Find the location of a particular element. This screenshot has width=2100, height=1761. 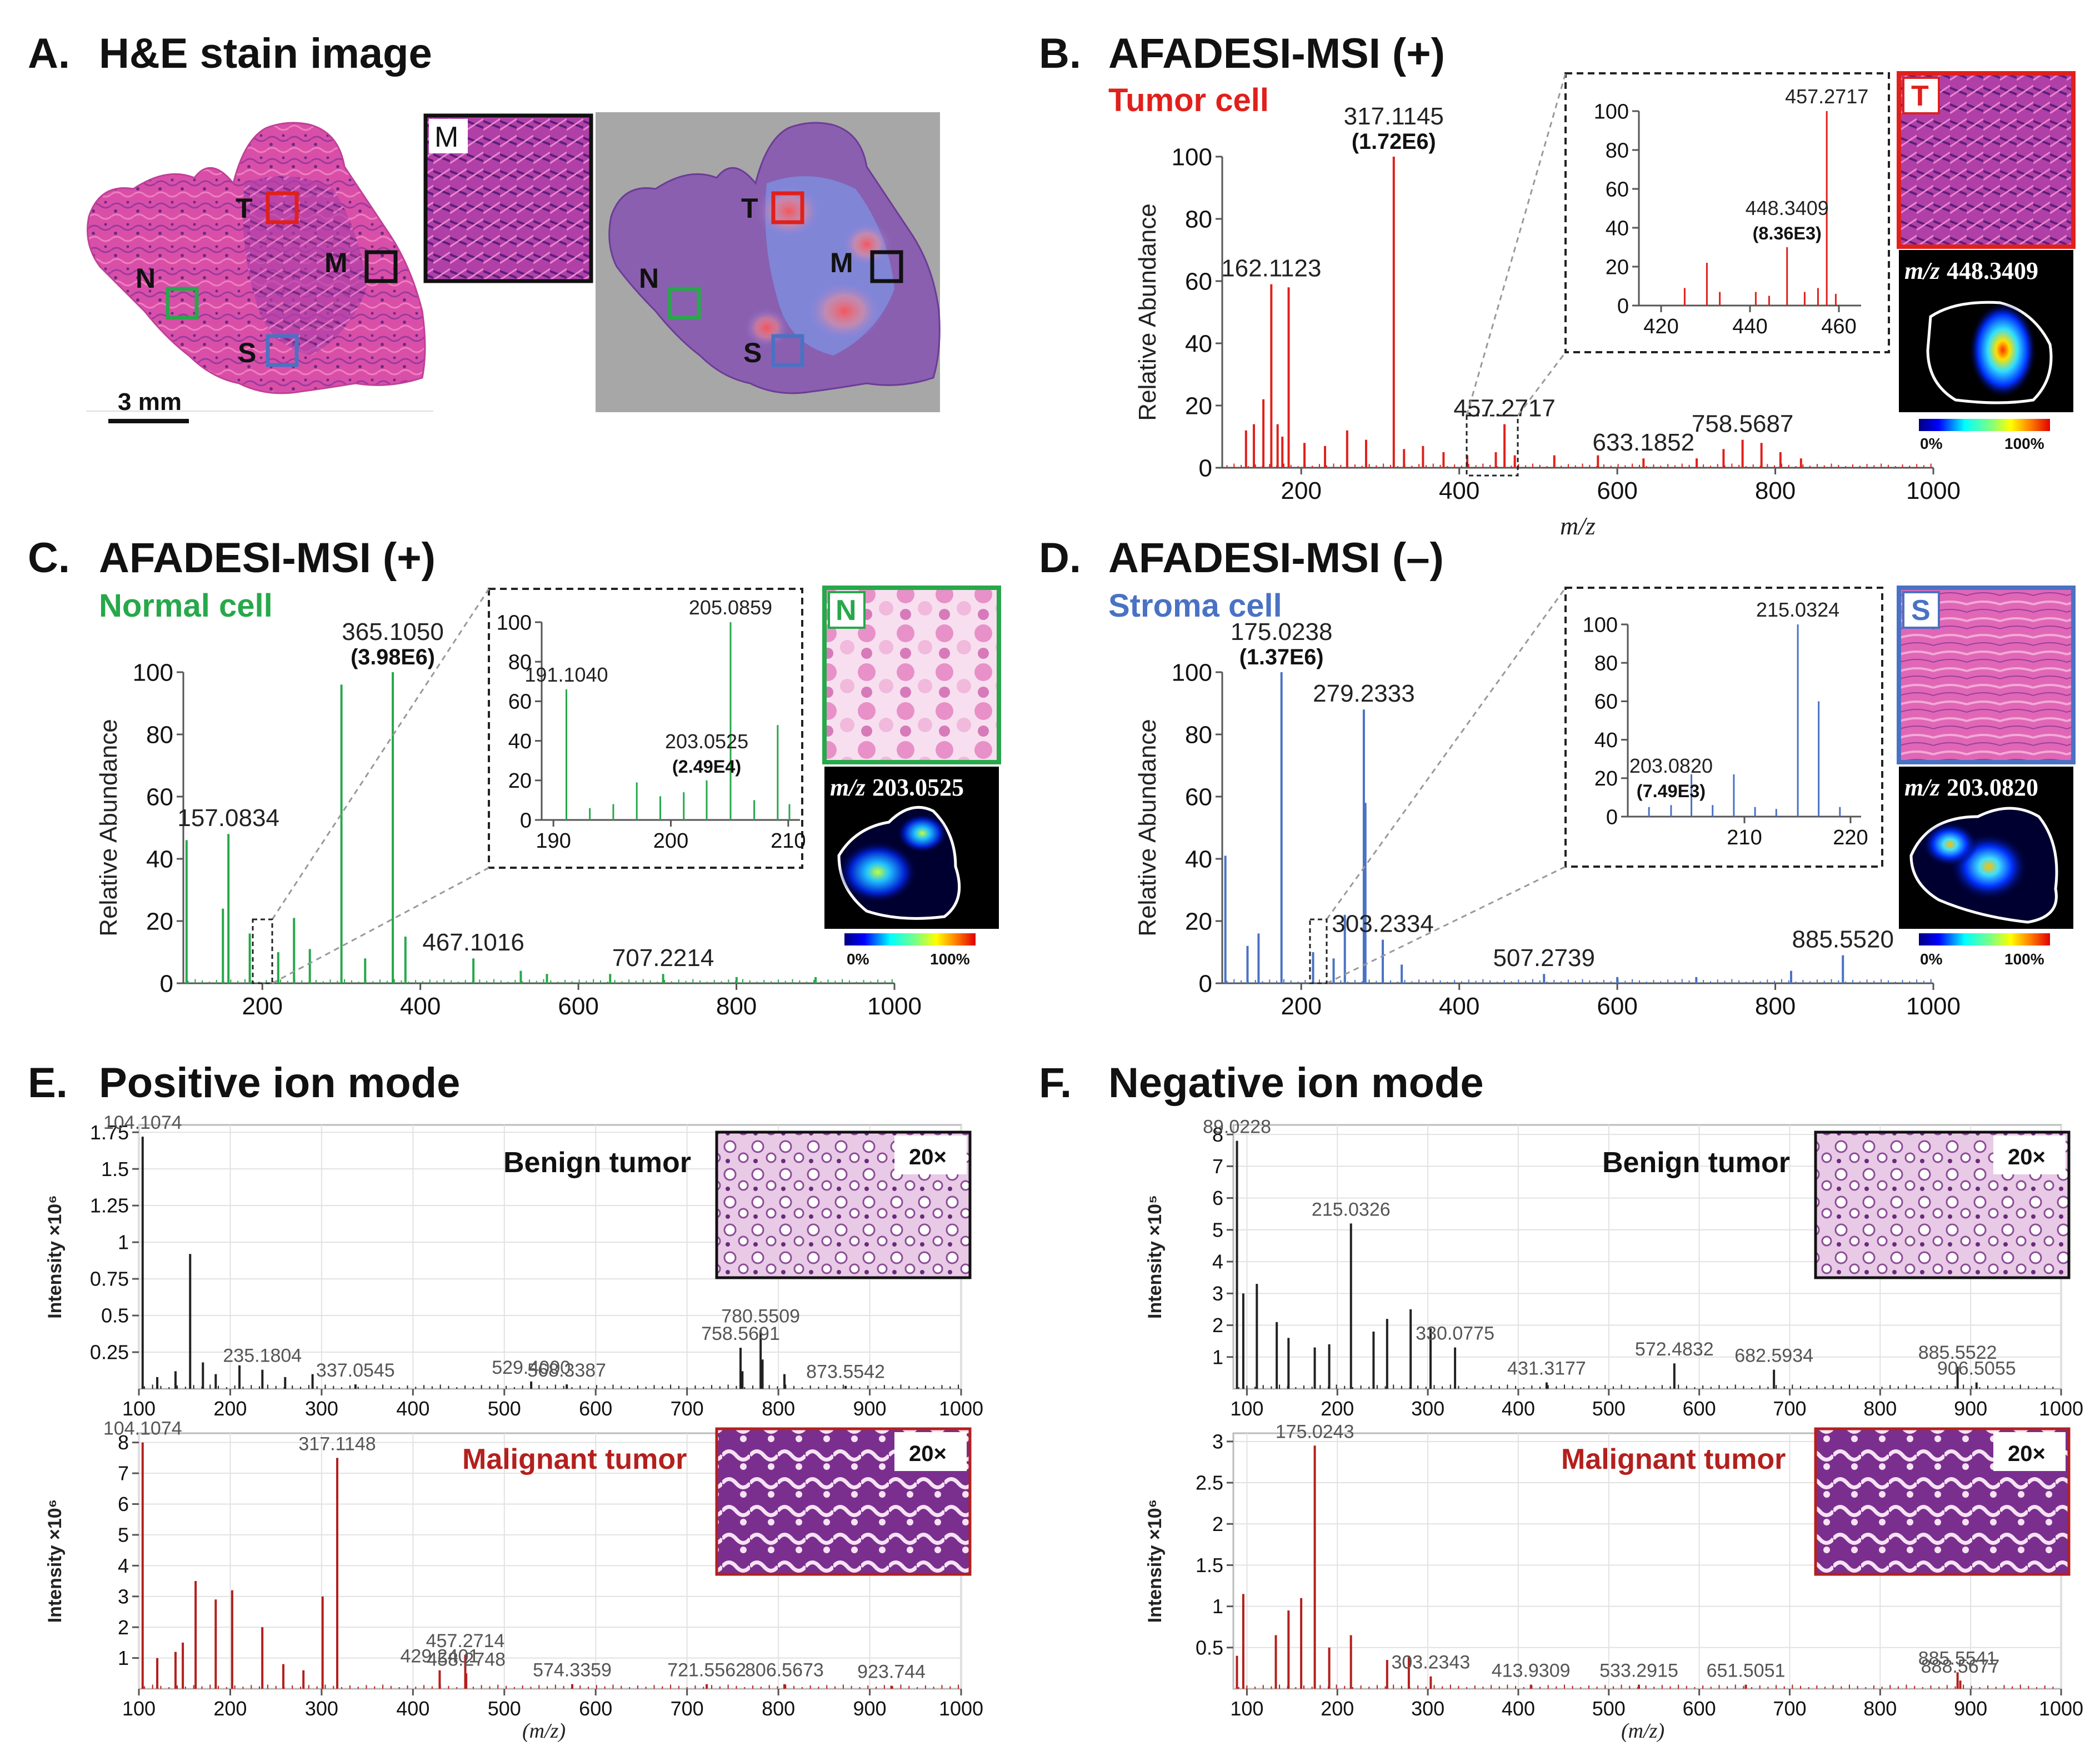

roi-box-s is located at coordinates (282, 351).